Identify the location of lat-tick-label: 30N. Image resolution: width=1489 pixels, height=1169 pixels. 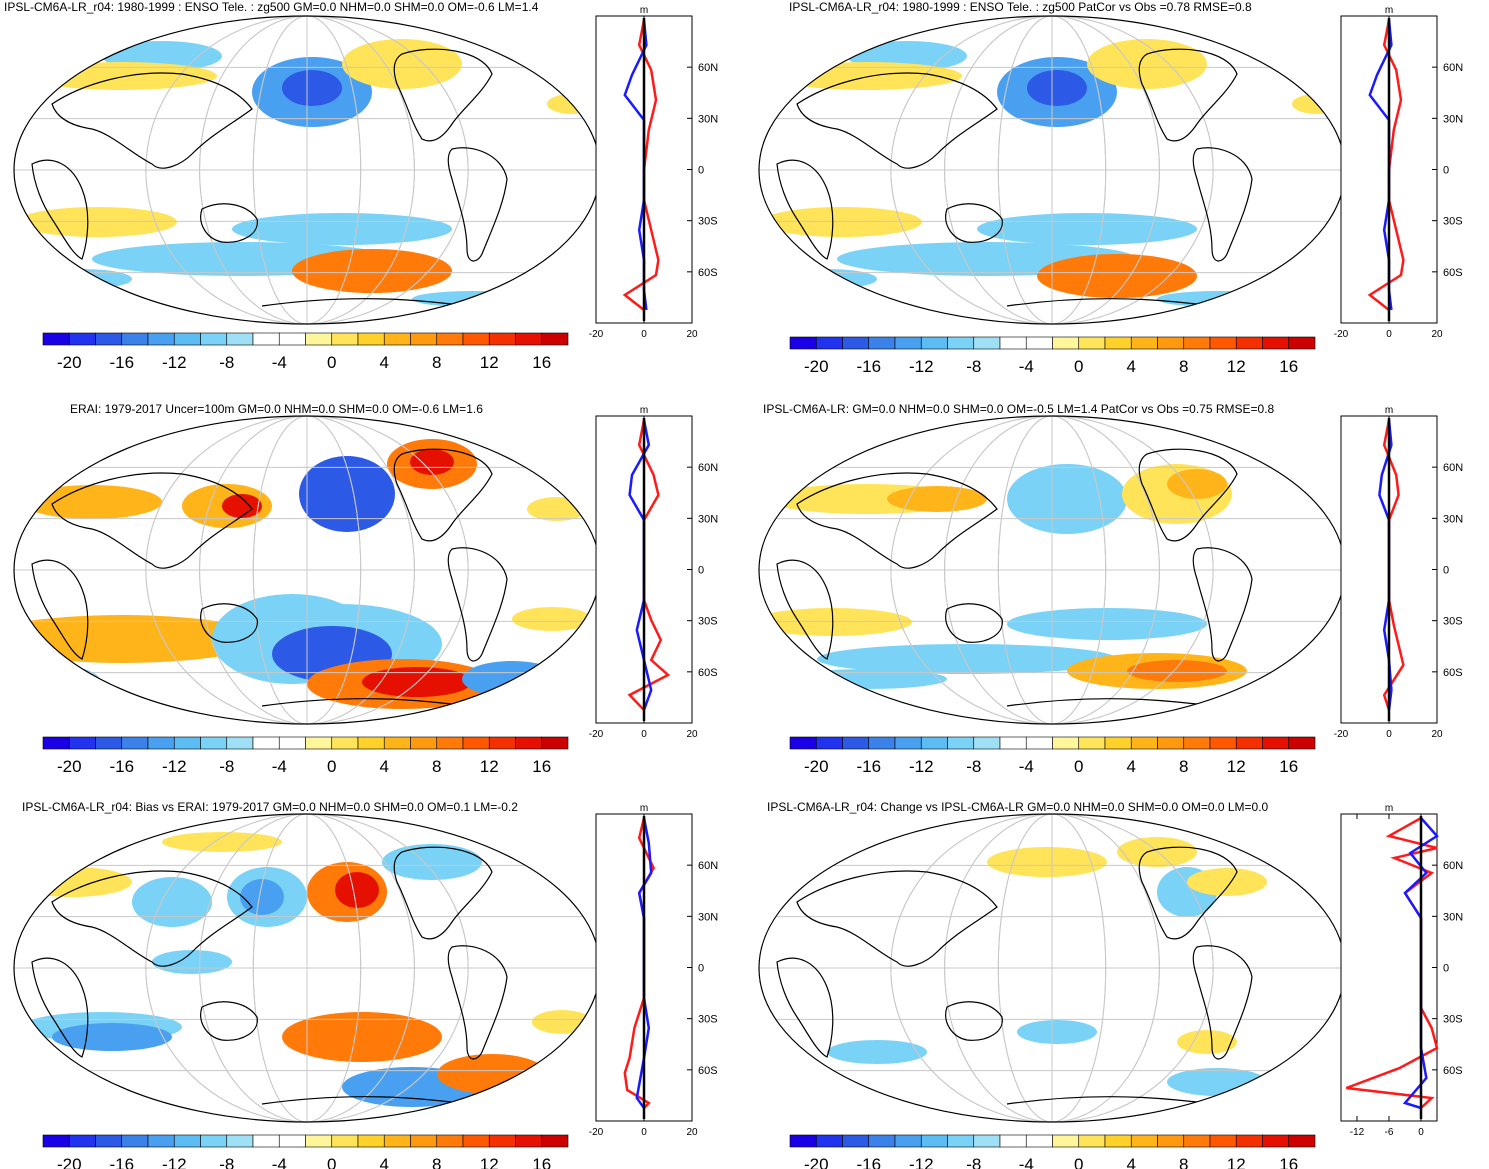
(708, 917).